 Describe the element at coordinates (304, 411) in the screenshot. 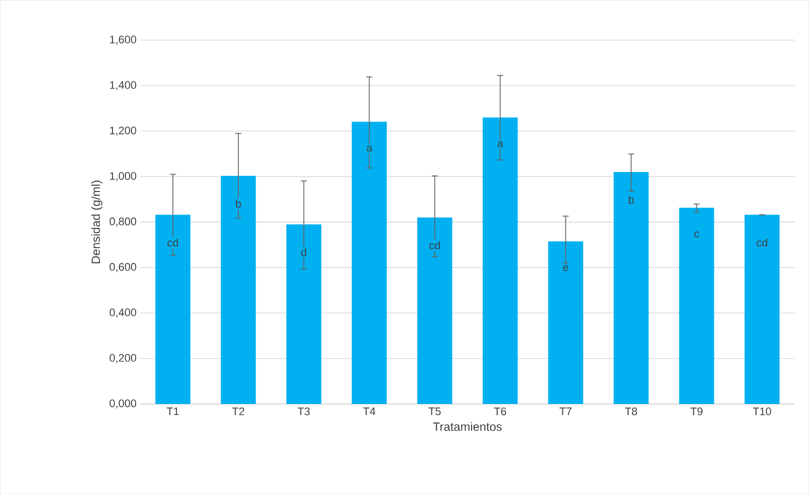

I see `x-tick-label: T3` at that location.